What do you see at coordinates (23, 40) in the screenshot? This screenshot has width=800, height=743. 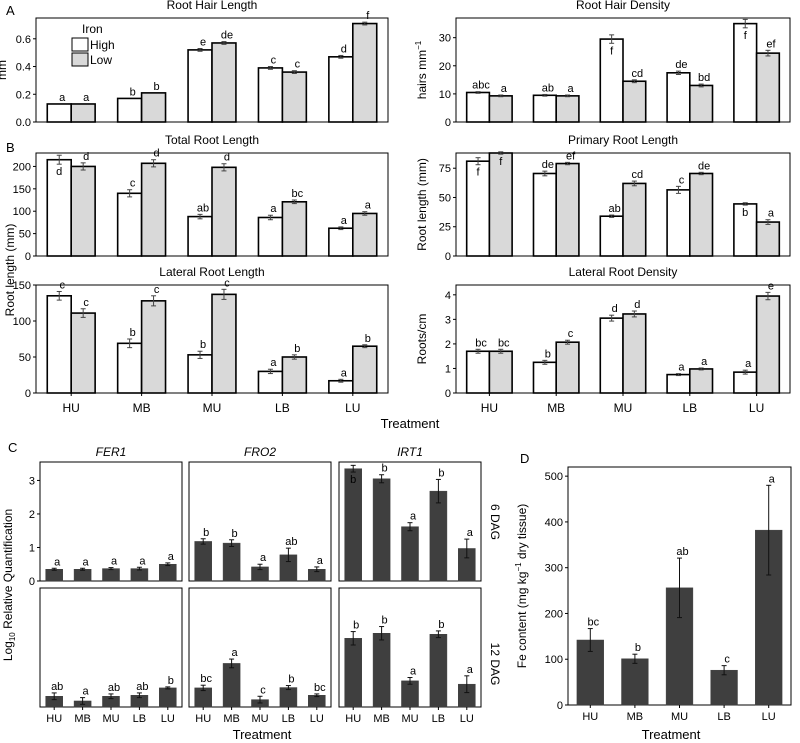 I see `y-tick-label: 0.6` at bounding box center [23, 40].